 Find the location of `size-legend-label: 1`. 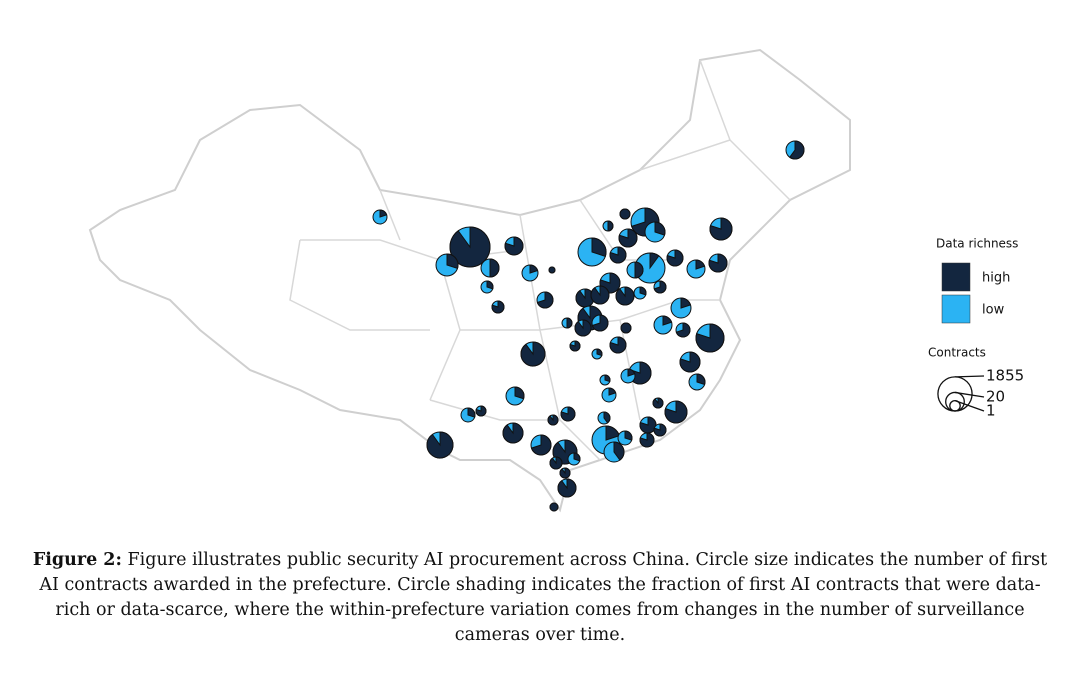

size-legend-label: 1 is located at coordinates (991, 411).